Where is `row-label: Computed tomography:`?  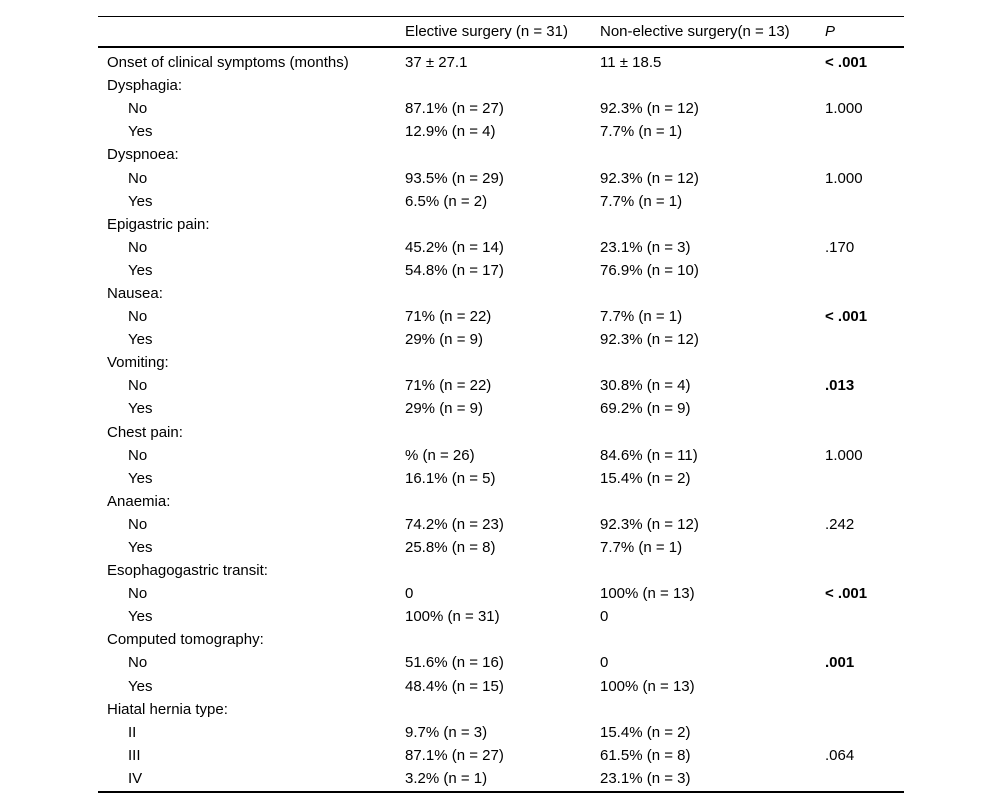 row-label: Computed tomography: is located at coordinates (185, 640).